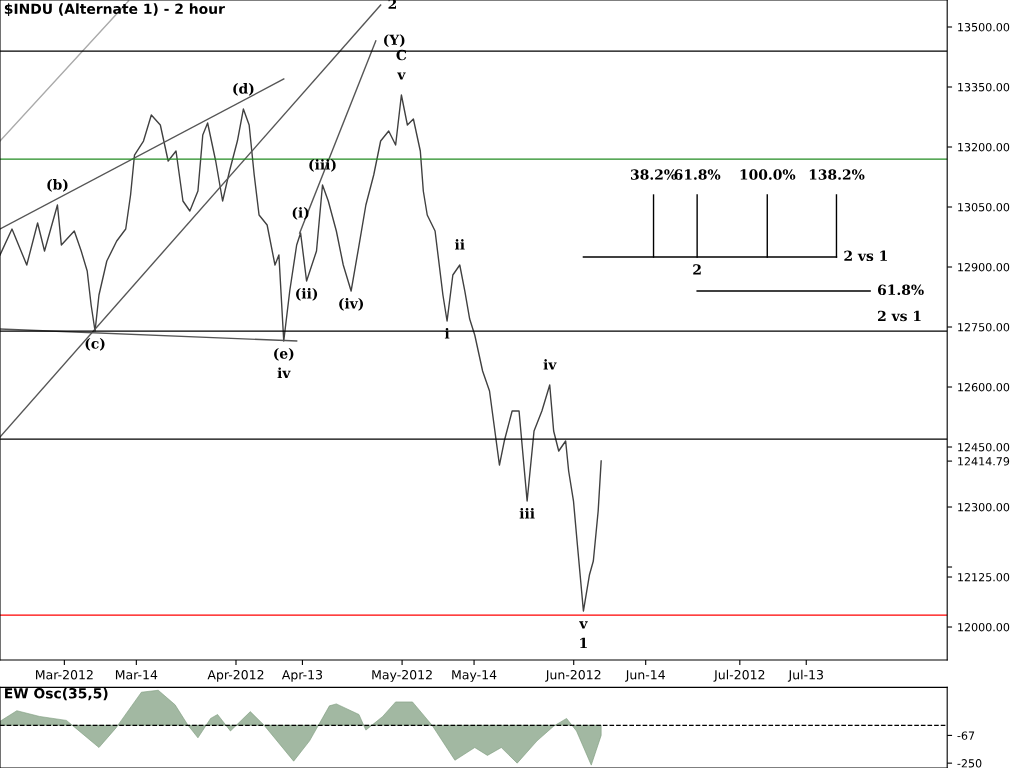 This screenshot has width=1024, height=768. What do you see at coordinates (966, 735) in the screenshot?
I see `y-tick-label: -67` at bounding box center [966, 735].